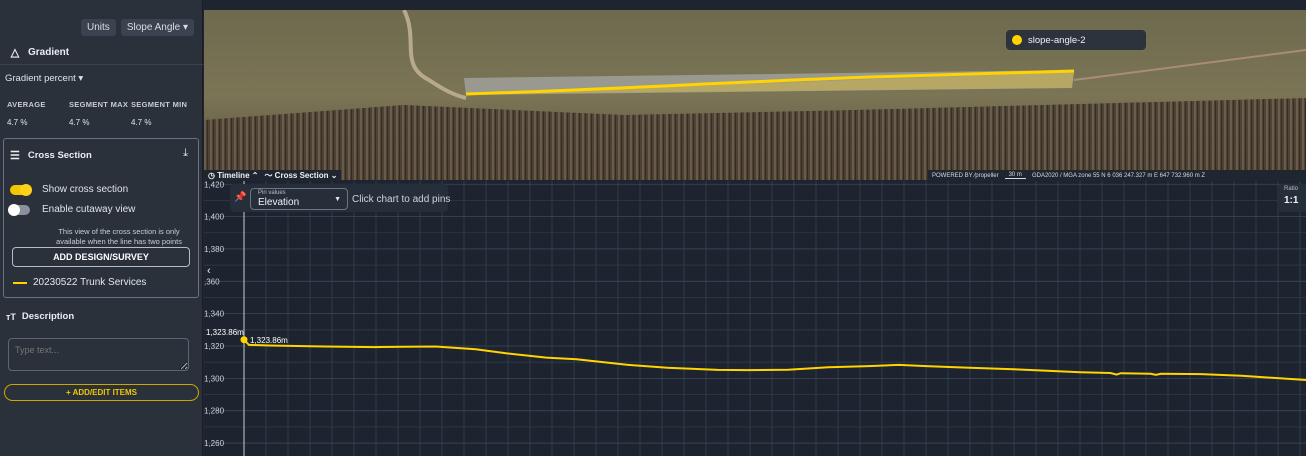  I want to click on show-cross-section-row: Show cross section, so click(69, 189).